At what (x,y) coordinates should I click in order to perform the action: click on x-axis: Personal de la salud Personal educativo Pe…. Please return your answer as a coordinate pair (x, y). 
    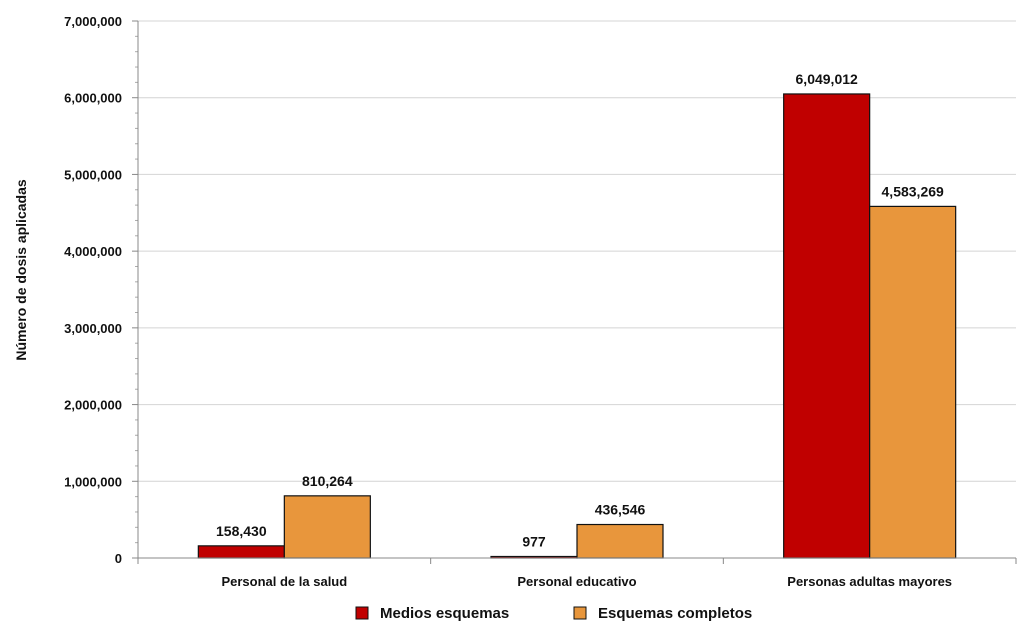
    Looking at the image, I should click on (577, 573).